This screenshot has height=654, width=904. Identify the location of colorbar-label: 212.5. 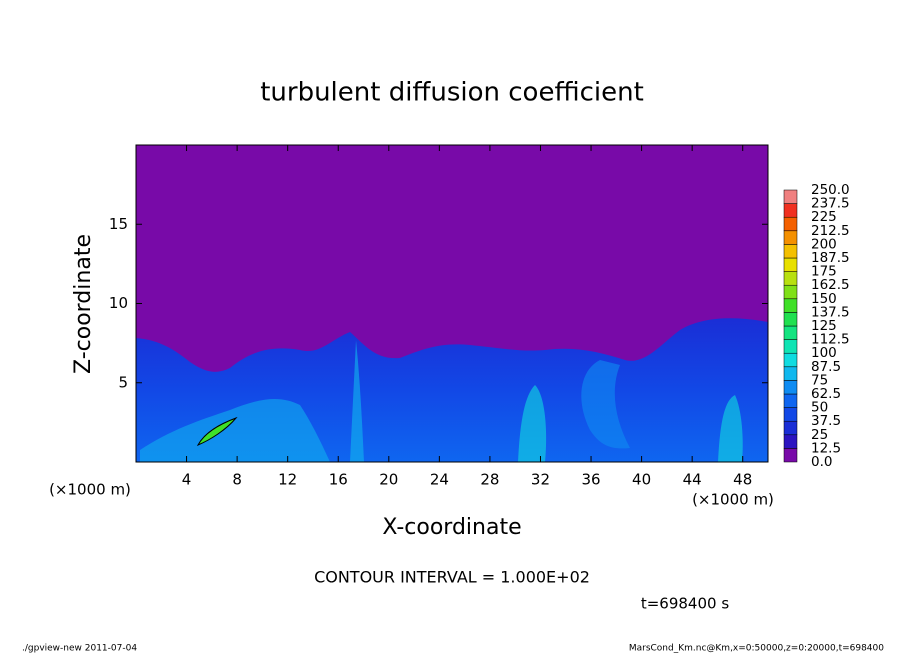
(830, 231).